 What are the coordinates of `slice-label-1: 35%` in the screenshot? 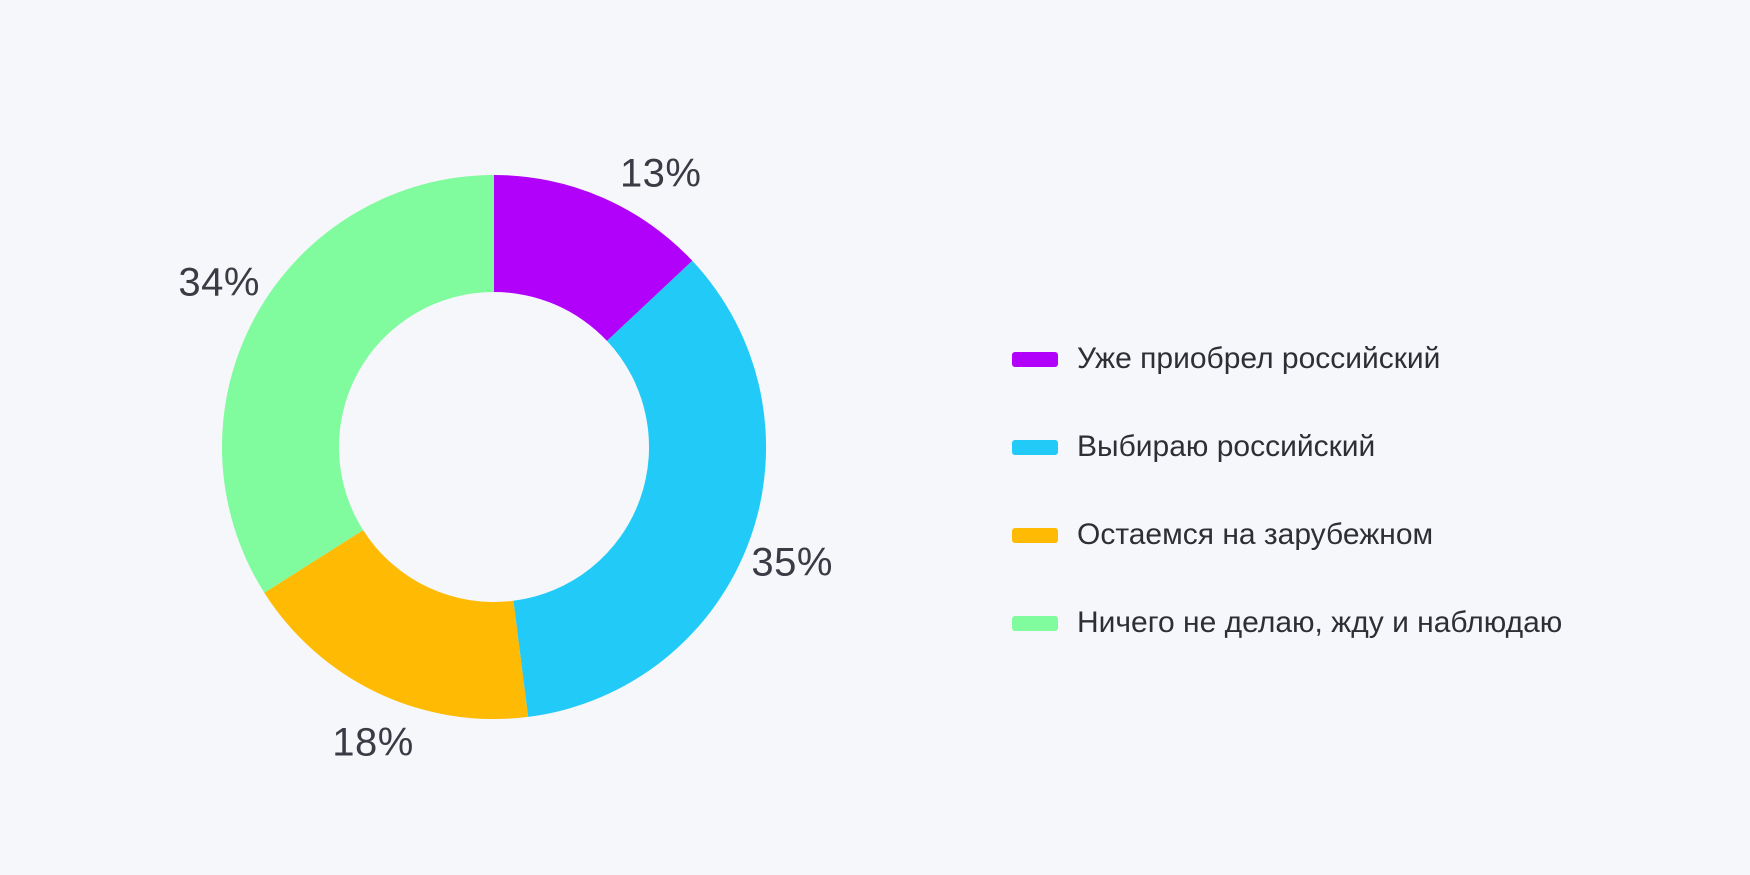 It's located at (792, 562).